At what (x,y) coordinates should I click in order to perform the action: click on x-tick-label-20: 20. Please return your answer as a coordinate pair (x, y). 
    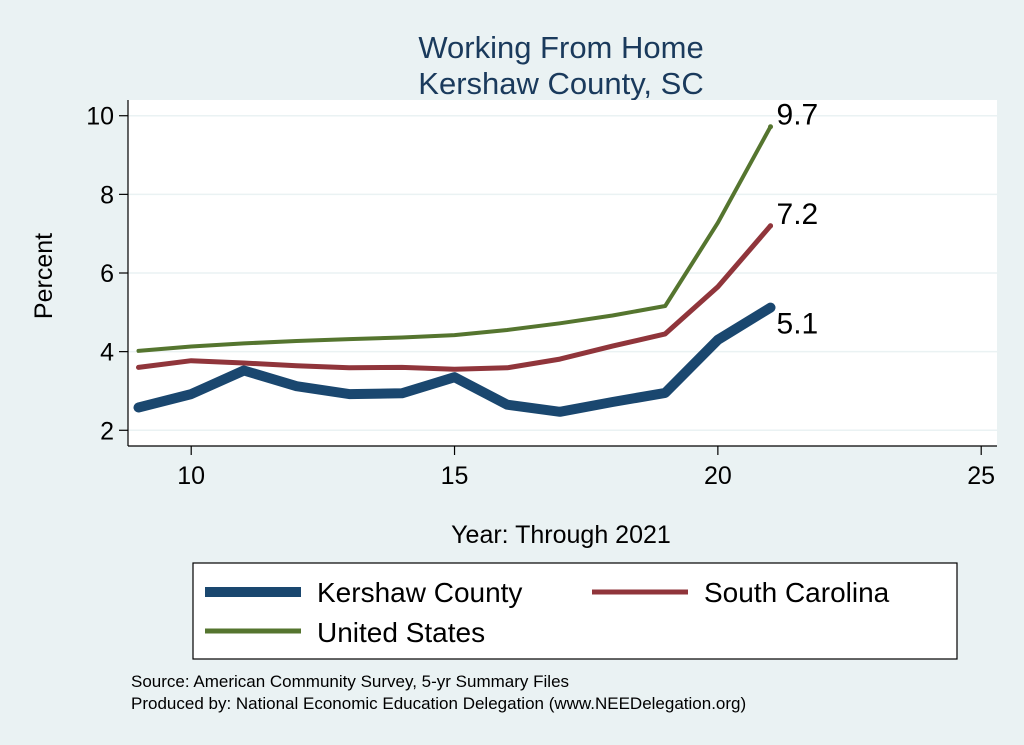
    Looking at the image, I should click on (718, 476).